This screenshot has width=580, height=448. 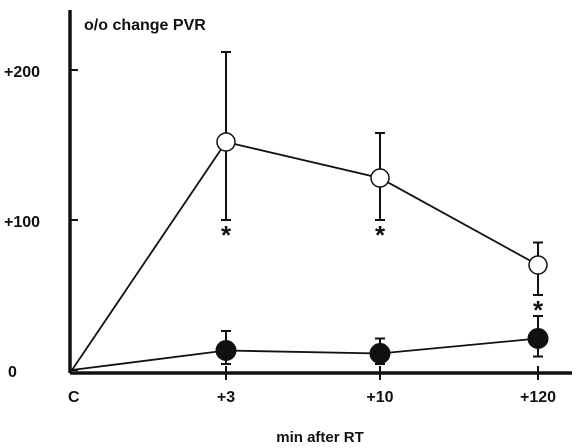 What do you see at coordinates (22, 222) in the screenshot?
I see `y-tick-label: +100` at bounding box center [22, 222].